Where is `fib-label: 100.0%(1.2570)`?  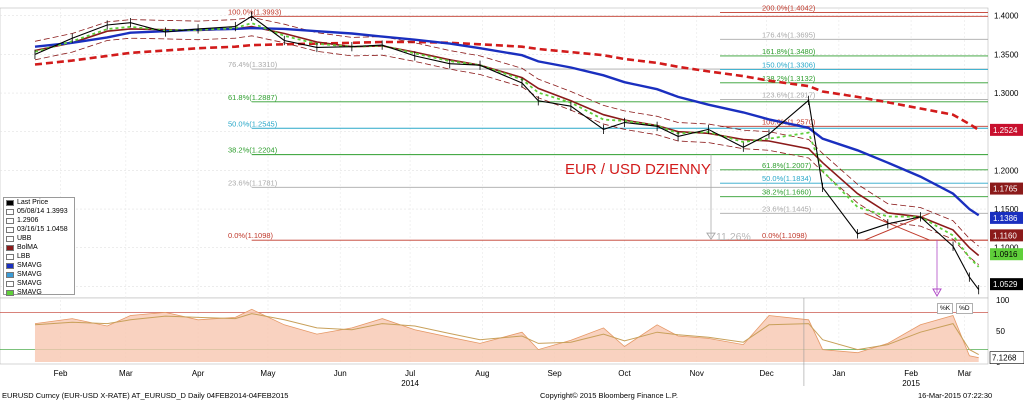
fib-label: 100.0%(1.2570) is located at coordinates (789, 121).